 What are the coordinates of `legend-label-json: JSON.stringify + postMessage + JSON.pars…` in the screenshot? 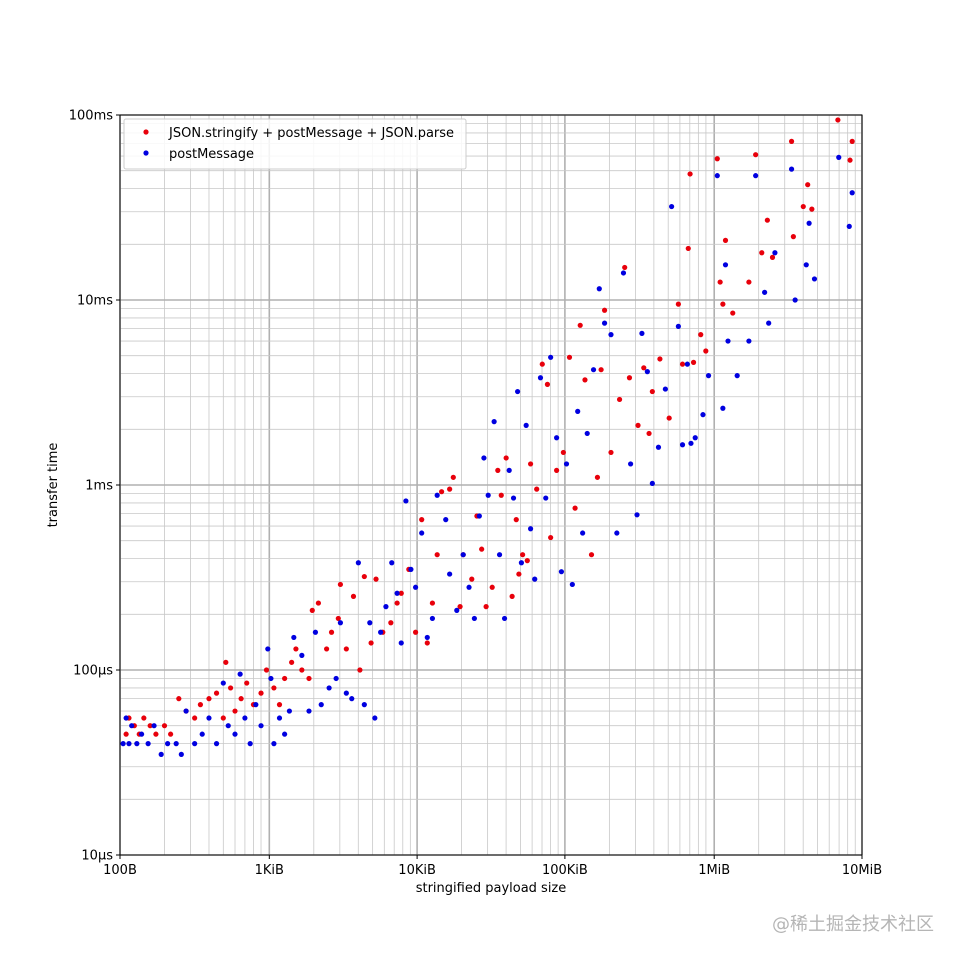 It's located at (311, 133).